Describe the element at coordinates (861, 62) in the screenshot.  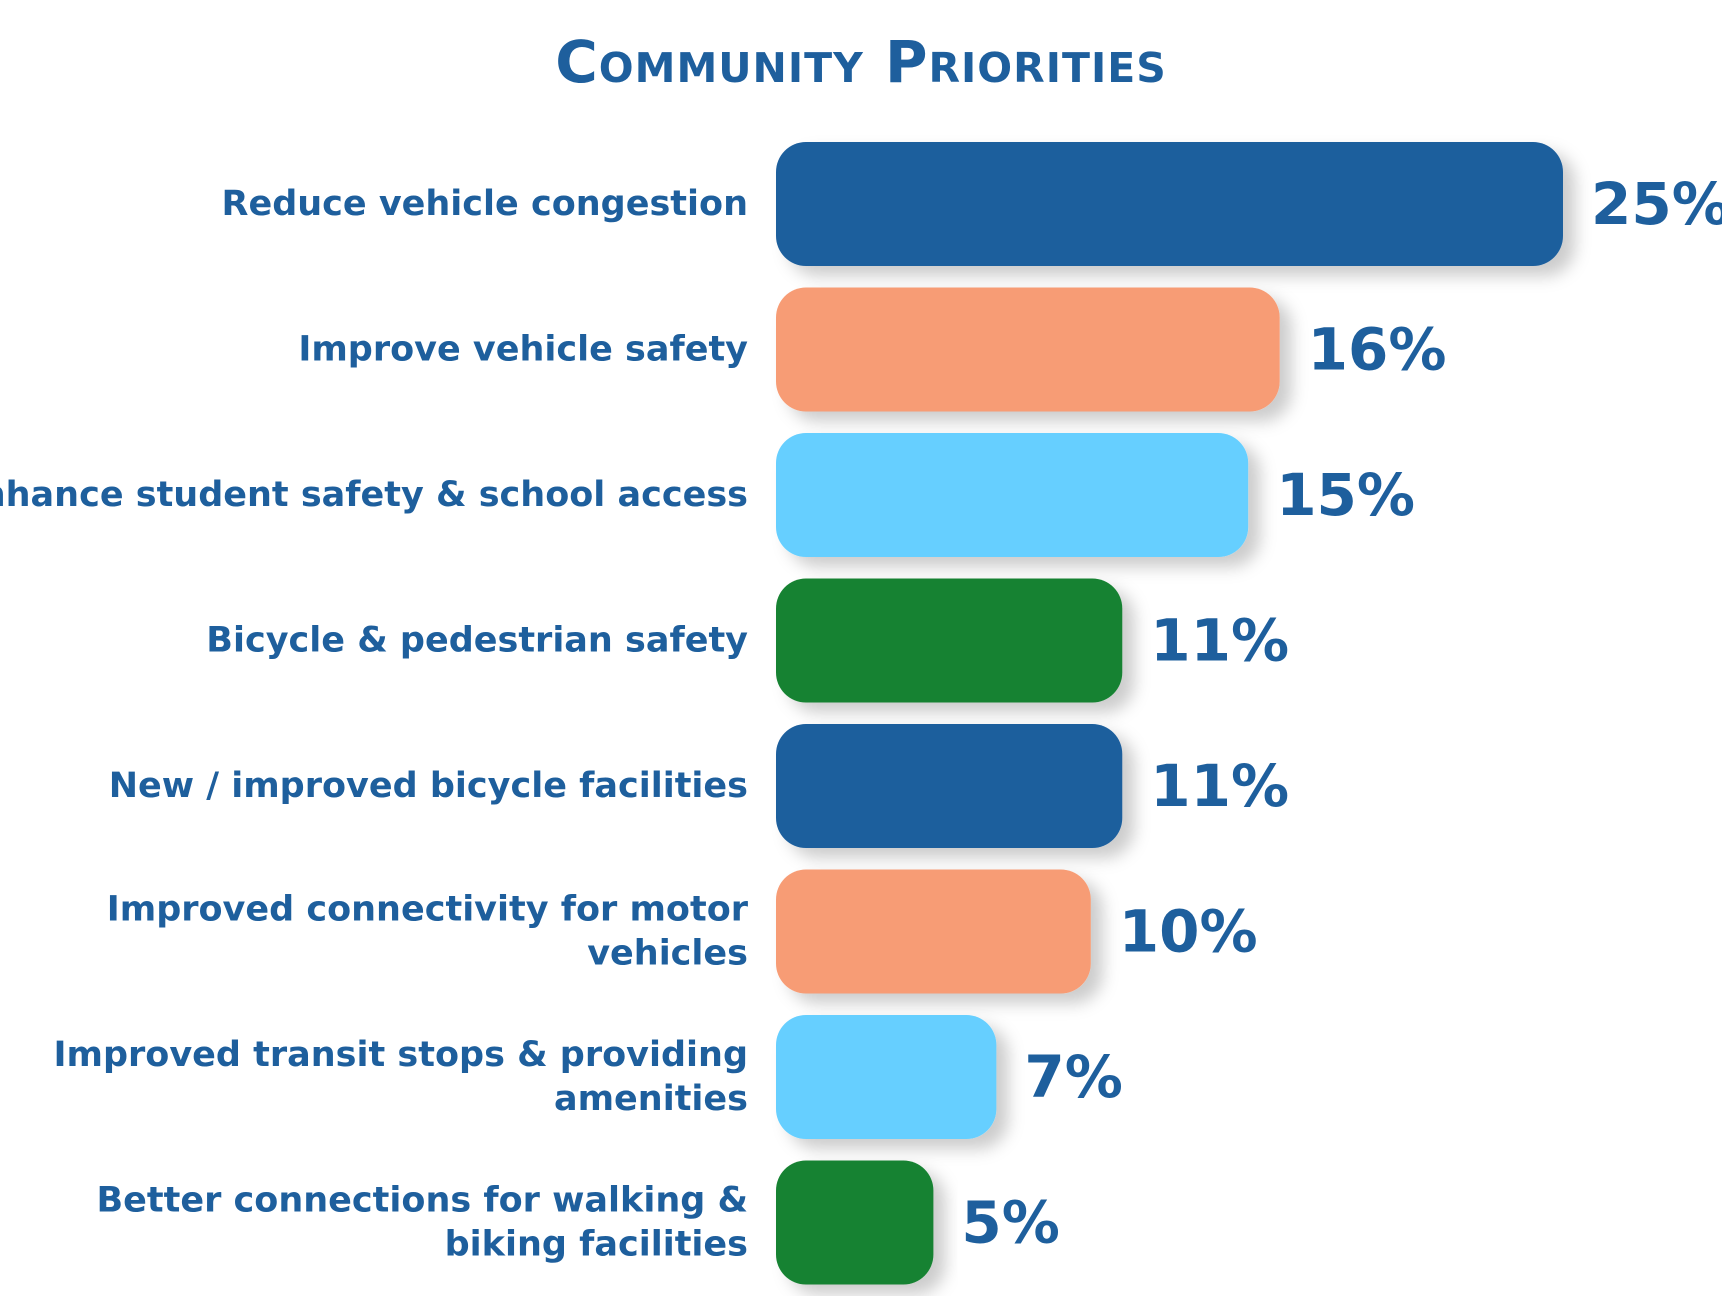
I see `chart-title: Community Priorities` at that location.